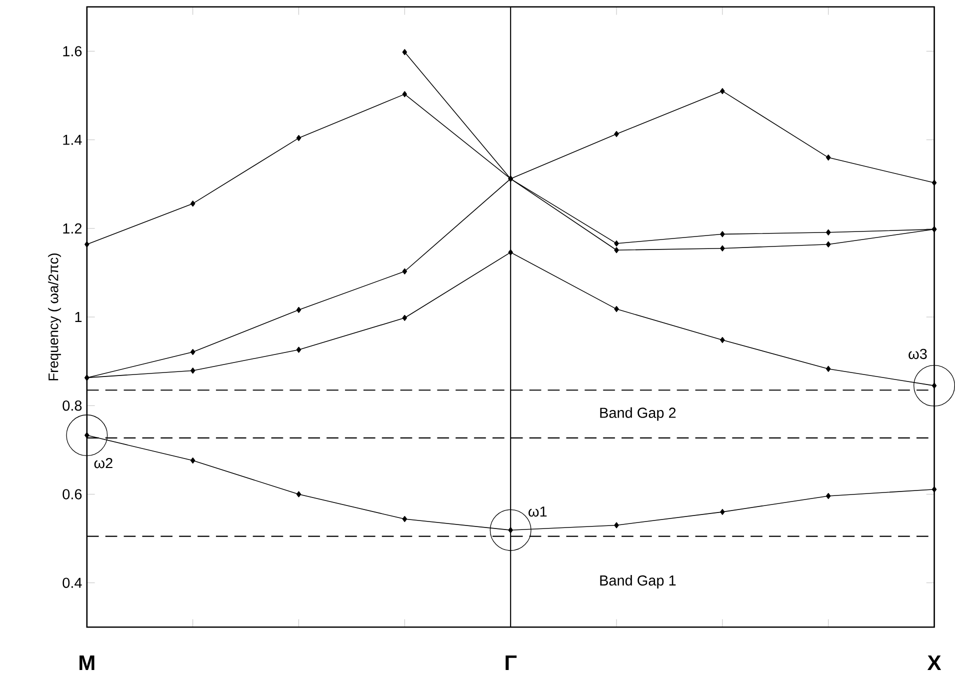  Describe the element at coordinates (917, 353) in the screenshot. I see `annotation: ω3` at that location.